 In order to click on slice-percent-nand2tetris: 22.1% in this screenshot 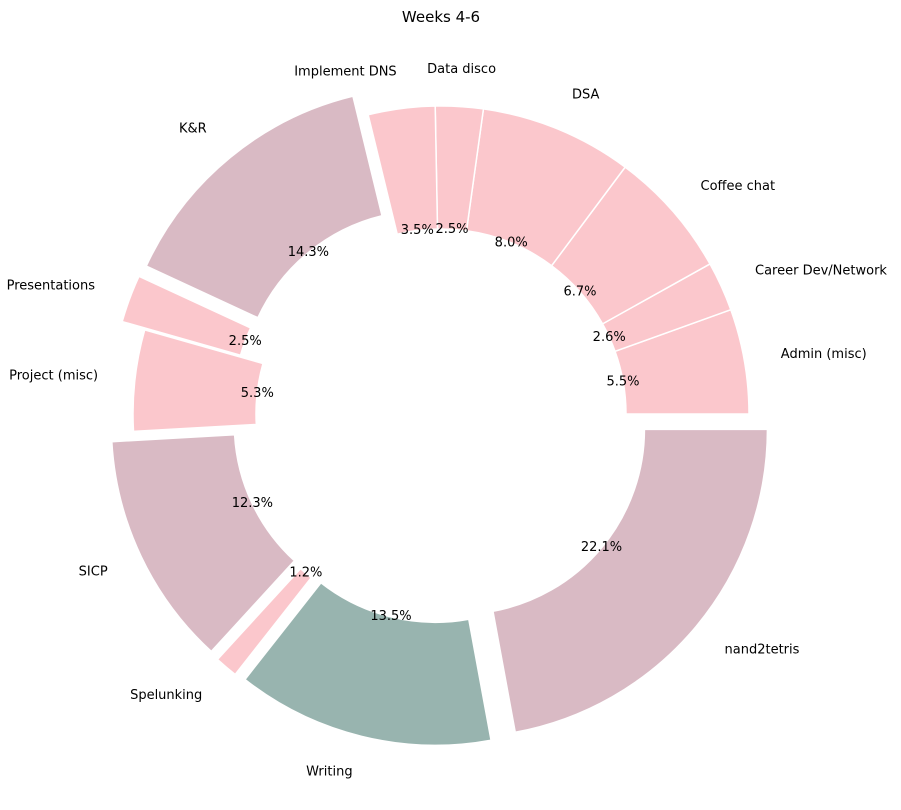, I will do `click(601, 547)`.